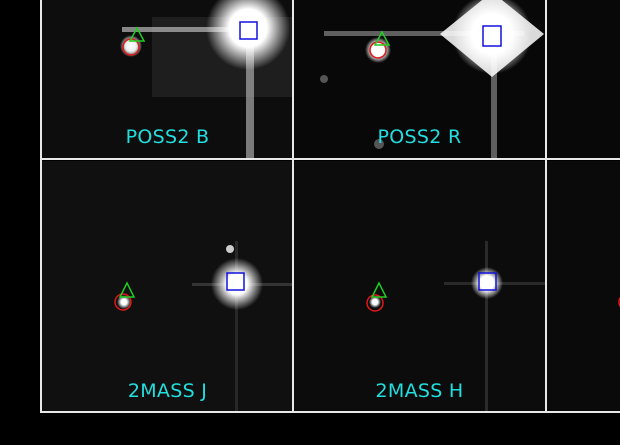 This screenshot has width=620, height=445. Describe the element at coordinates (419, 137) in the screenshot. I see `panel-label: POSS2 R` at that location.